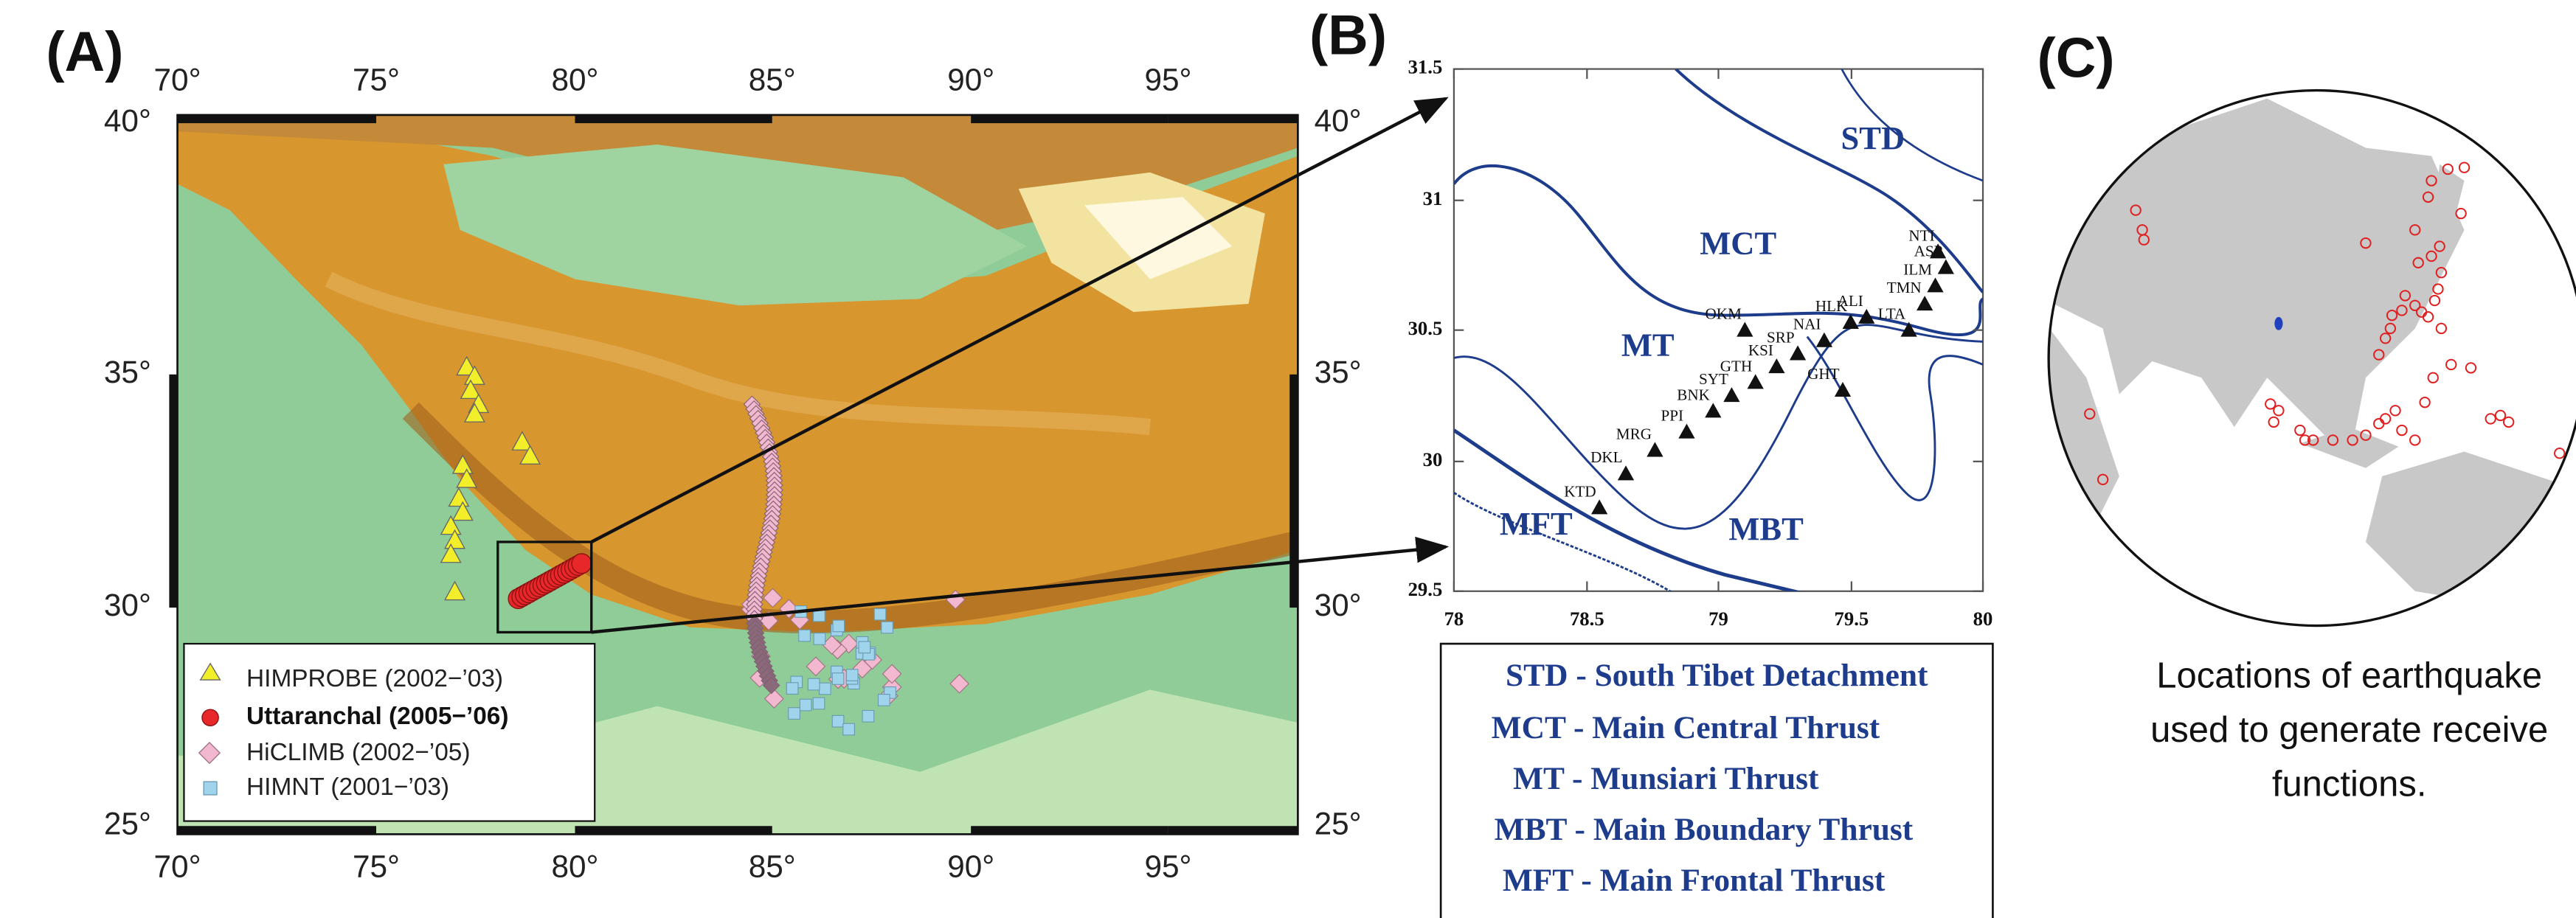 The image size is (2576, 918). Describe the element at coordinates (1983, 619) in the screenshot. I see `x-tick-label: 80` at that location.